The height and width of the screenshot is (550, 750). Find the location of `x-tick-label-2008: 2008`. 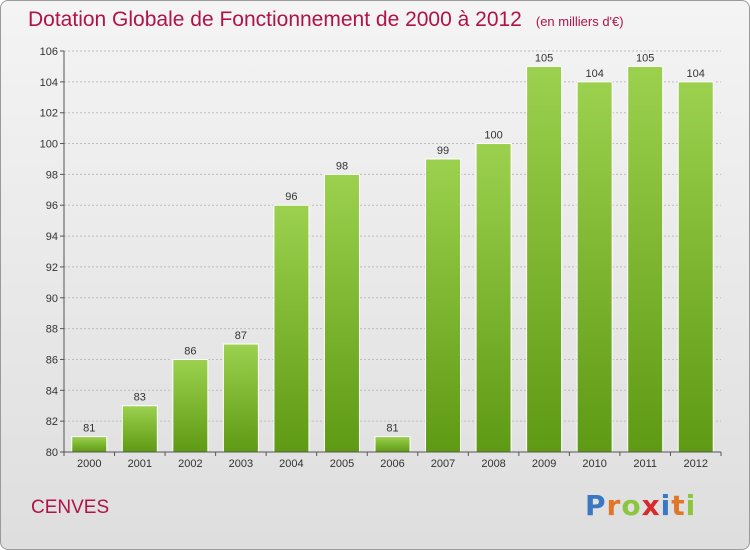

x-tick-label-2008: 2008 is located at coordinates (493, 464).